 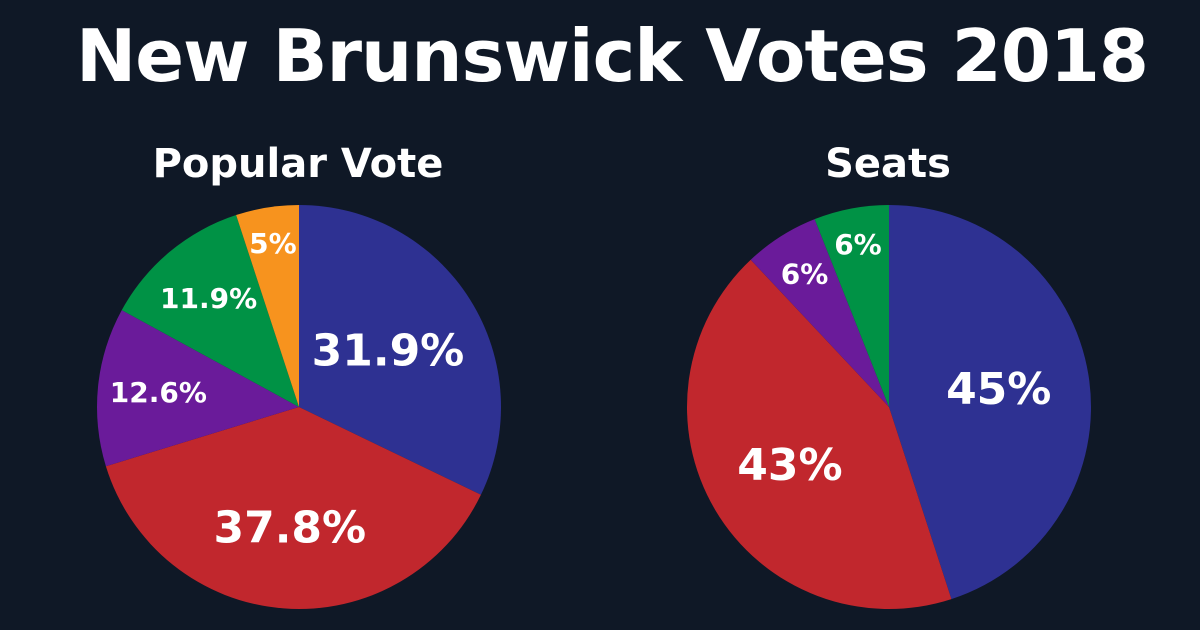 I want to click on seats-title: Seats, so click(x=888, y=164).